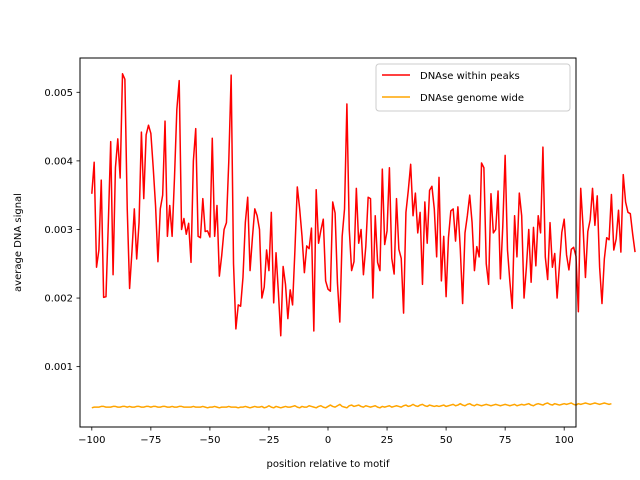  I want to click on y-axis-label: average DNA signal, so click(18, 242).